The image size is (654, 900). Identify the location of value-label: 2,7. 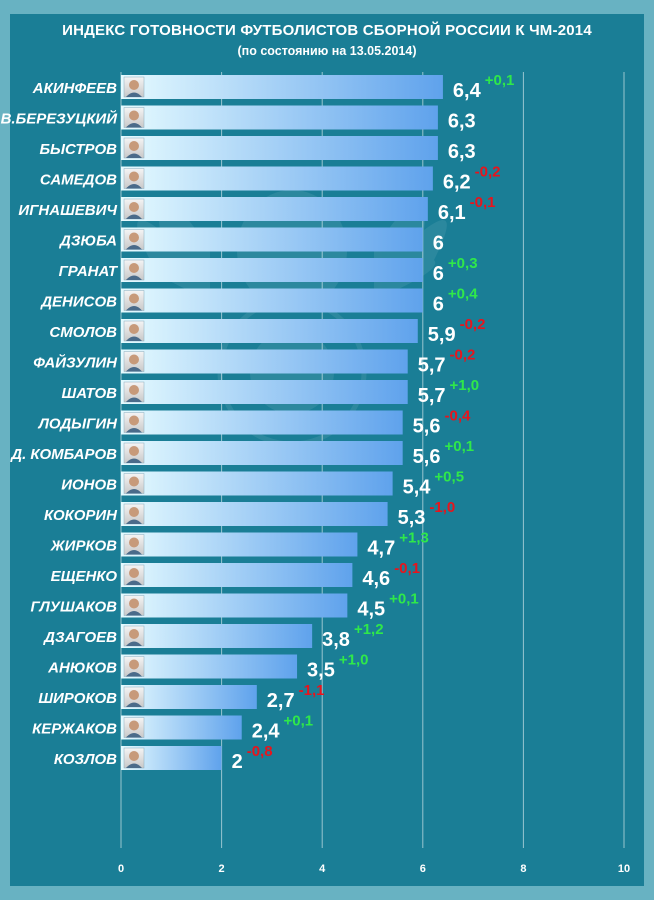
(281, 701).